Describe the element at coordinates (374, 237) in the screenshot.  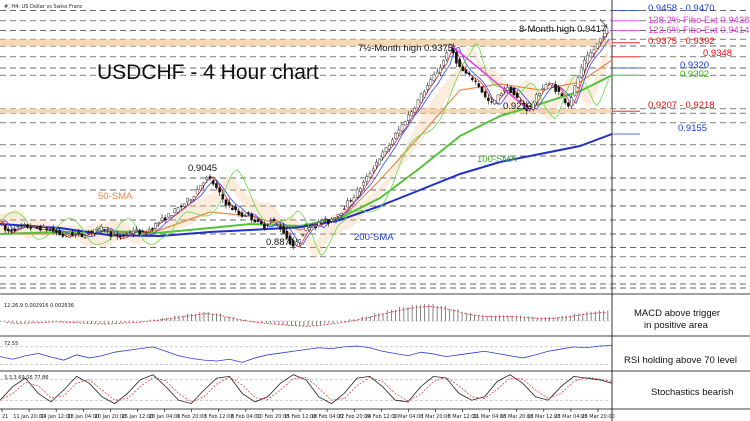
I see `label-200-sma: 200-SMA` at that location.